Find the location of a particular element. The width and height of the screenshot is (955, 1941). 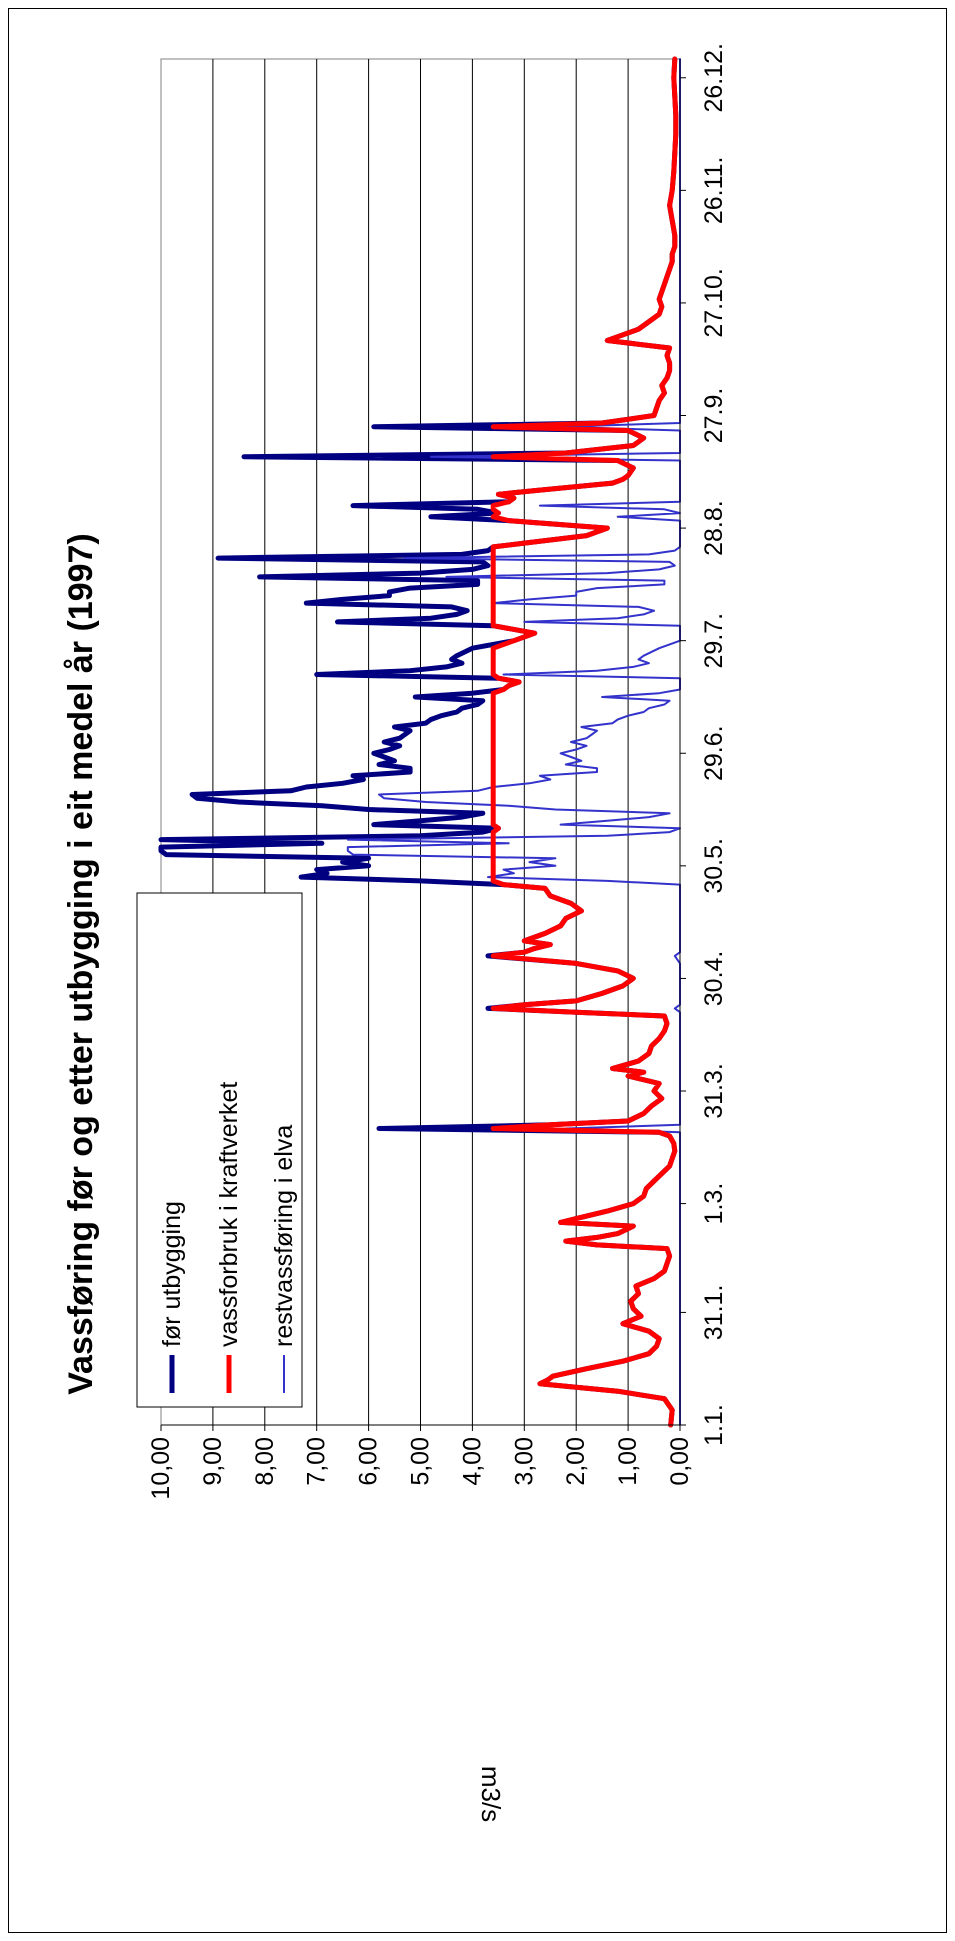

x-tick-label: 30.5. is located at coordinates (714, 866).